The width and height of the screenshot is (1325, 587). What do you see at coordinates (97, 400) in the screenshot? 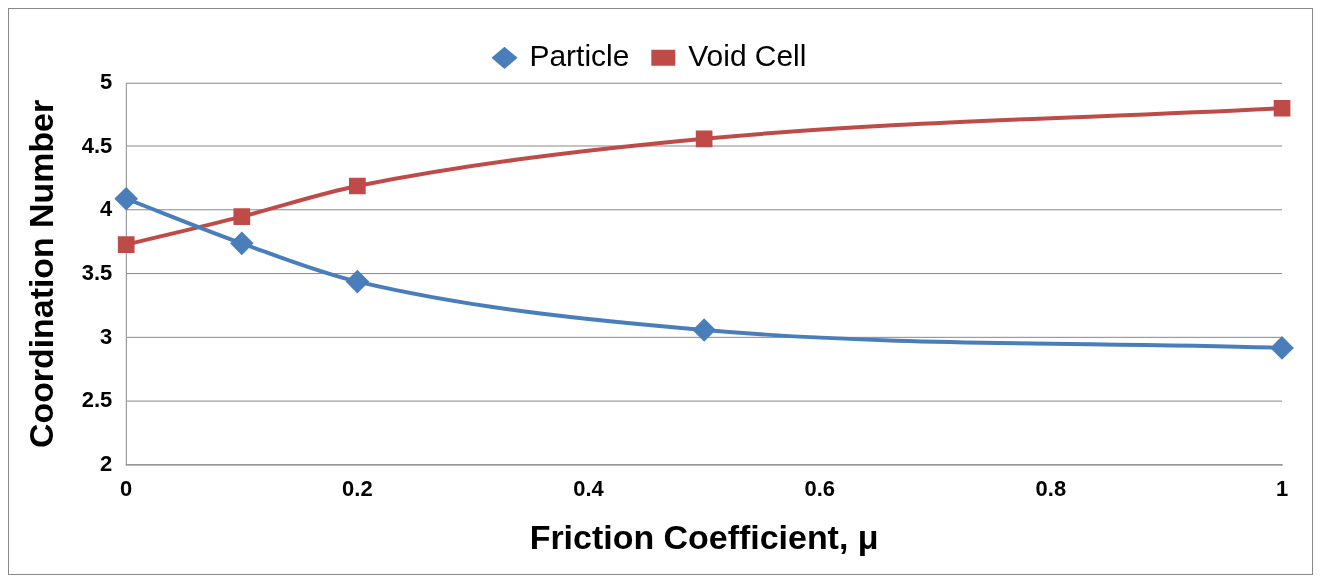
I see `y-tick-label: 2.5` at bounding box center [97, 400].